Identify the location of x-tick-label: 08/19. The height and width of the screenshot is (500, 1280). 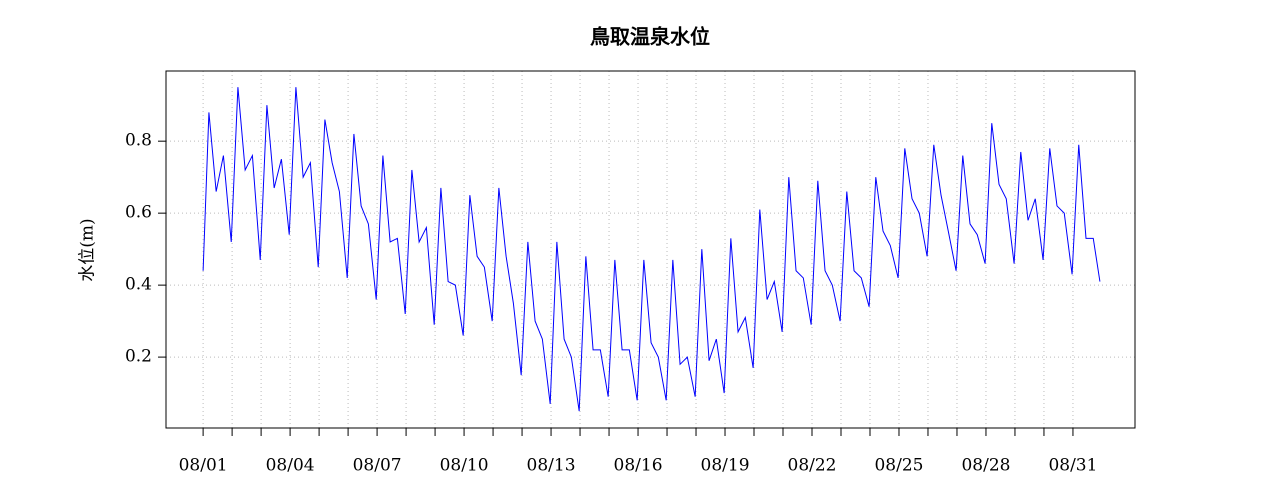
(725, 466).